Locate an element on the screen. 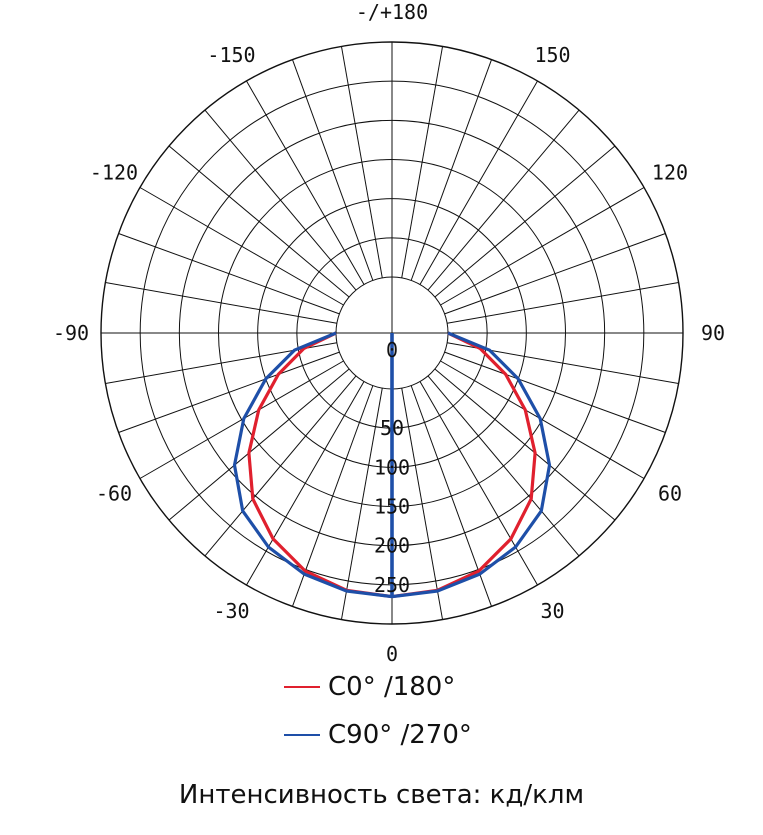 The image size is (763, 835). angle-label: 90 is located at coordinates (713, 333).